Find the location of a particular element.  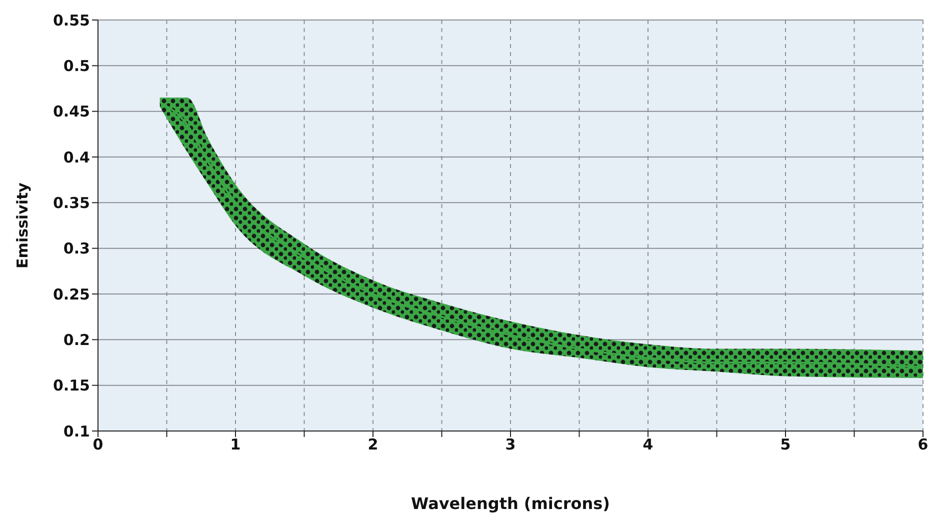

x-tick-label: 5 is located at coordinates (785, 445).